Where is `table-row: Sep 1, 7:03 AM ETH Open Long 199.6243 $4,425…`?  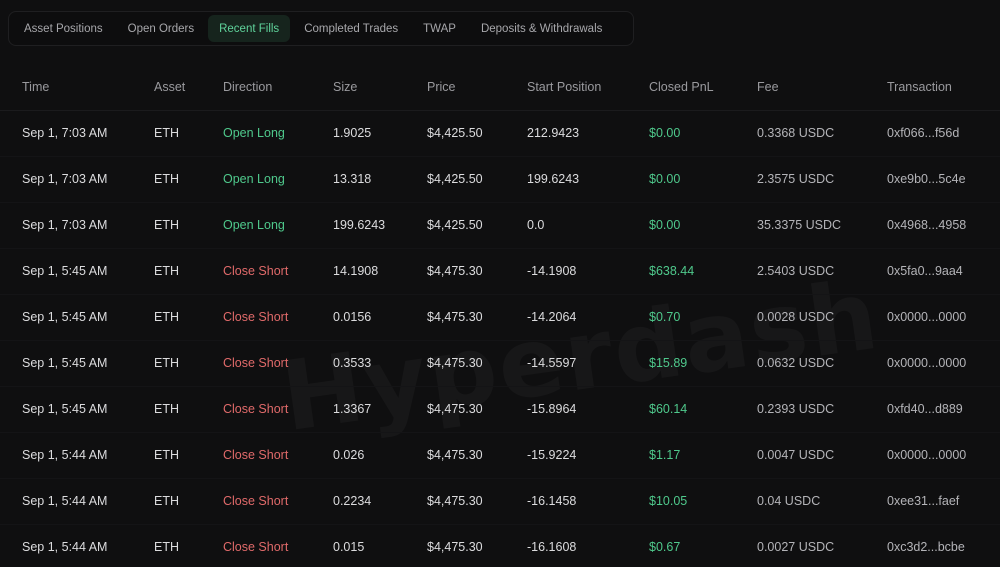 table-row: Sep 1, 7:03 AM ETH Open Long 199.6243 $4,425… is located at coordinates (500, 225).